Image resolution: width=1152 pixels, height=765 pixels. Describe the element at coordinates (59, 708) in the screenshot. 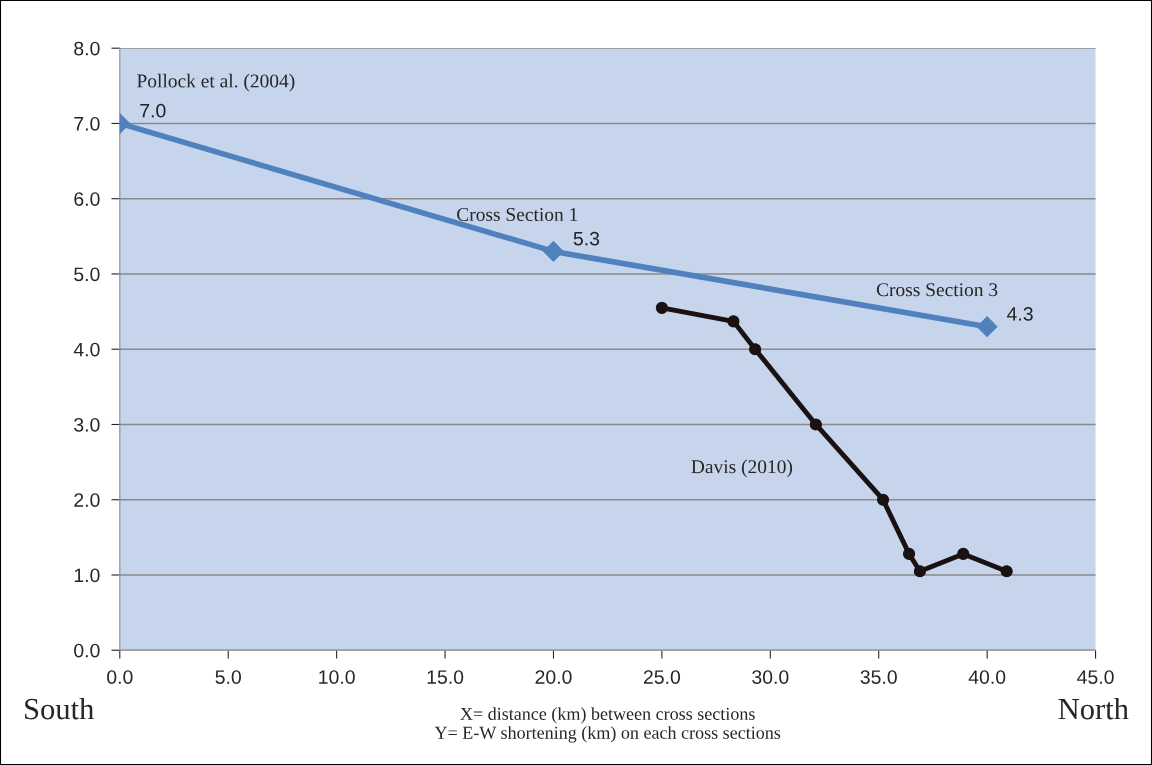

I see `text: South` at that location.